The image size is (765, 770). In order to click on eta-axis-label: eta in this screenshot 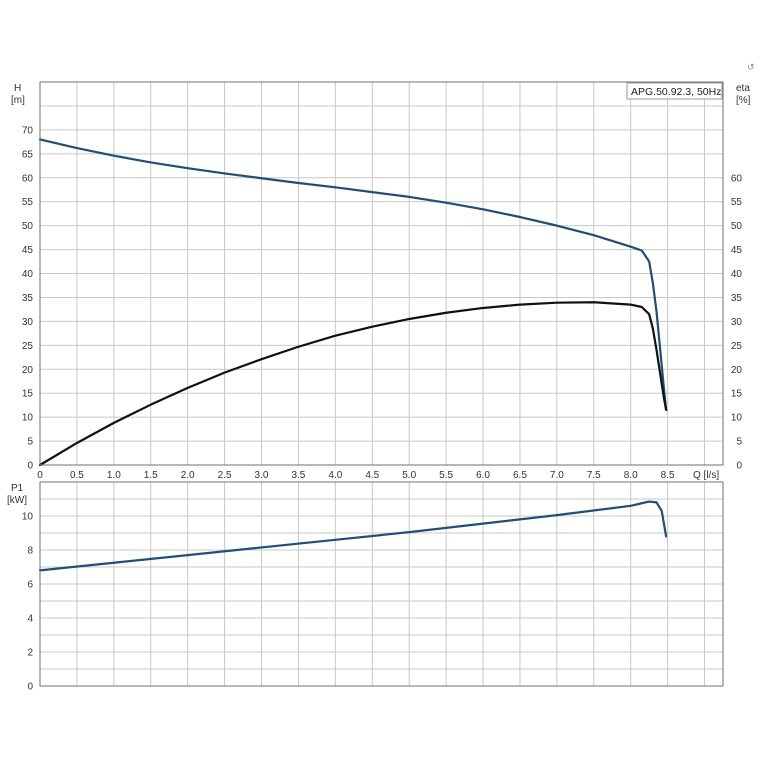, I will do `click(743, 88)`.